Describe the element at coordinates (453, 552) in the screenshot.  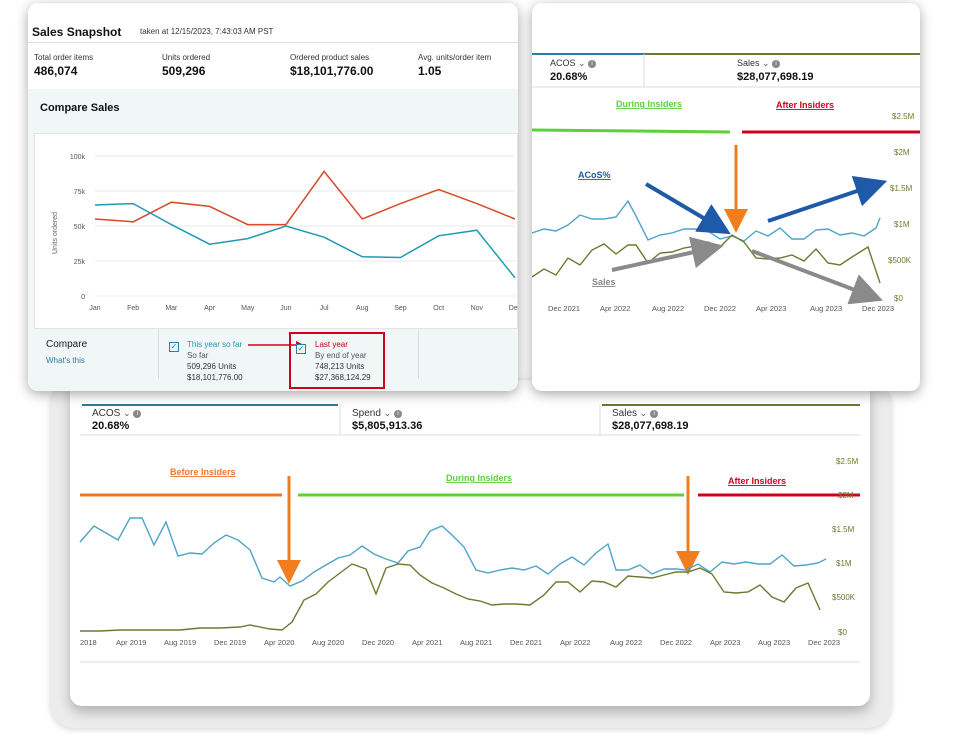
I see `acos-series-line` at that location.